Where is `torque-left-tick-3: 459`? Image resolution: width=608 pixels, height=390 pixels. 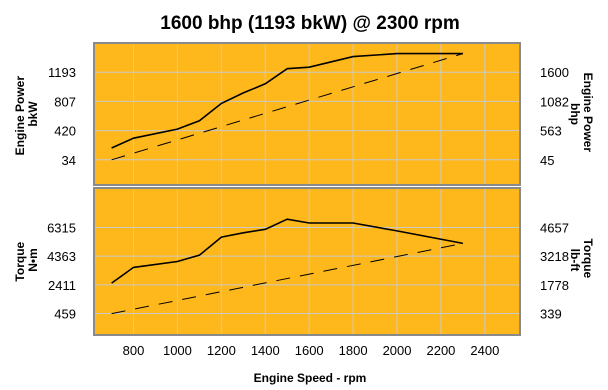 torque-left-tick-3: 459 is located at coordinates (65, 314).